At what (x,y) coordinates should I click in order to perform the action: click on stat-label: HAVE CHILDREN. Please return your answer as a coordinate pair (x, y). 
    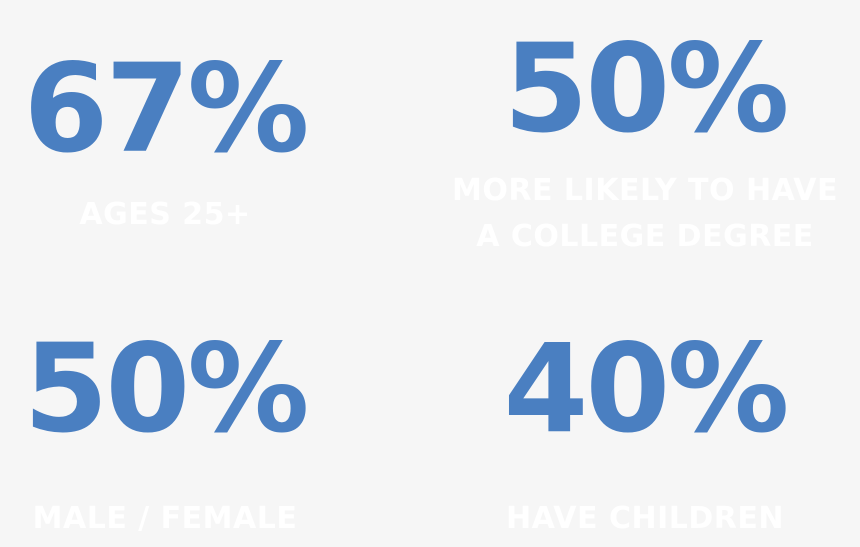
    Looking at the image, I should click on (645, 518).